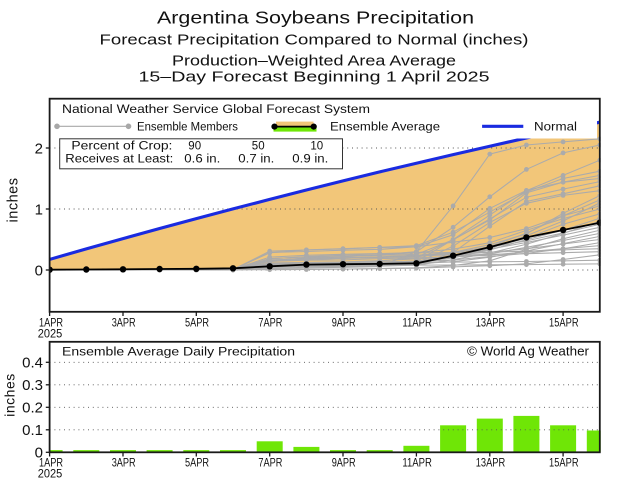  What do you see at coordinates (32, 385) in the screenshot?
I see `svg-text: 0.3` at bounding box center [32, 385].